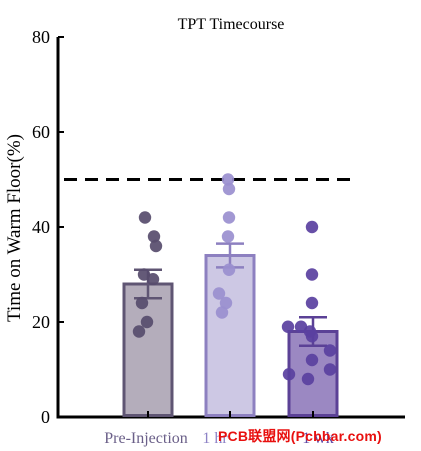  I want to click on y-tick-label: 20, so click(41, 322).